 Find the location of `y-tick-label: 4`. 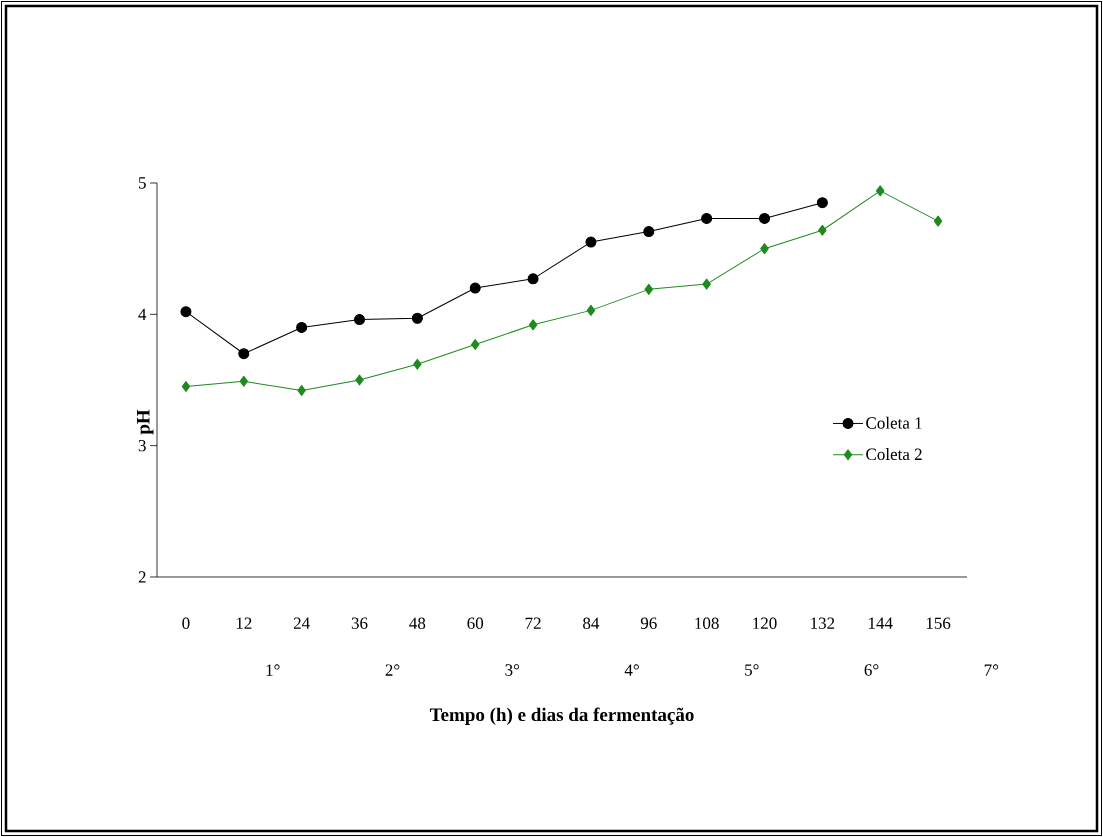

y-tick-label: 4 is located at coordinates (142, 314).